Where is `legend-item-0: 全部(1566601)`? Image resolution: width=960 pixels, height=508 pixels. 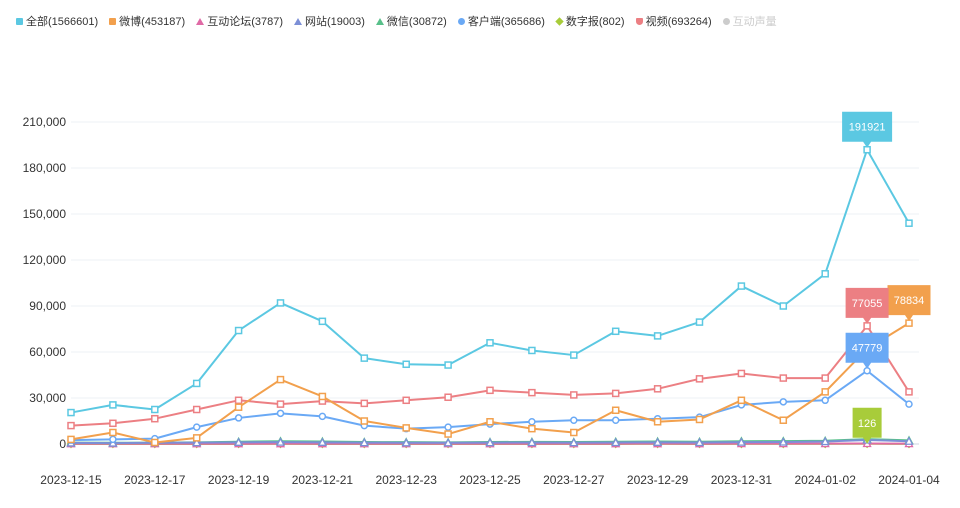 legend-item-0: 全部(1566601) is located at coordinates (57, 21).